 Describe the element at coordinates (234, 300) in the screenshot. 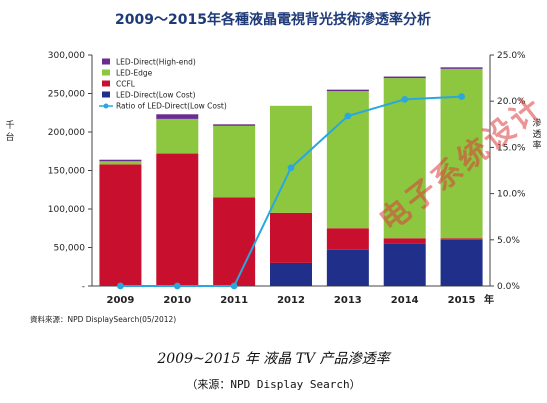

I see `x-tick-label: 2011` at that location.